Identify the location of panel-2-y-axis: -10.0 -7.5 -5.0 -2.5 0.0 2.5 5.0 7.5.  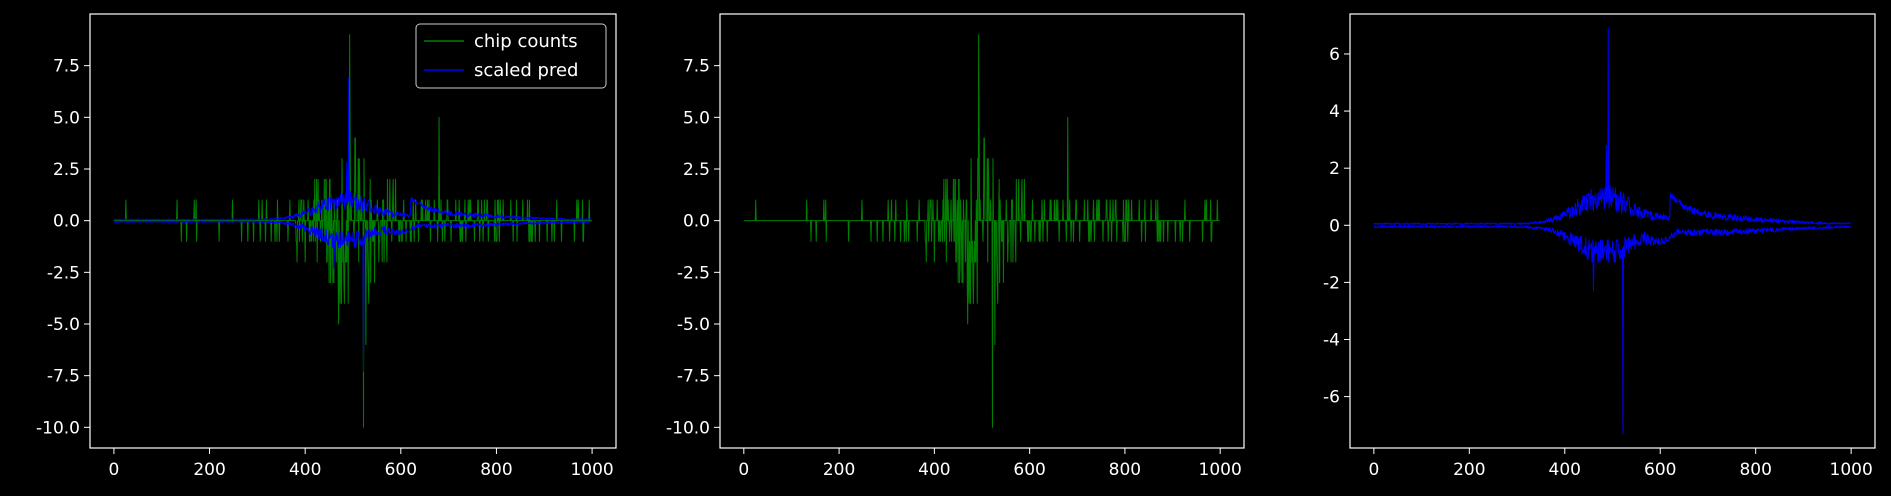
(693, 247).